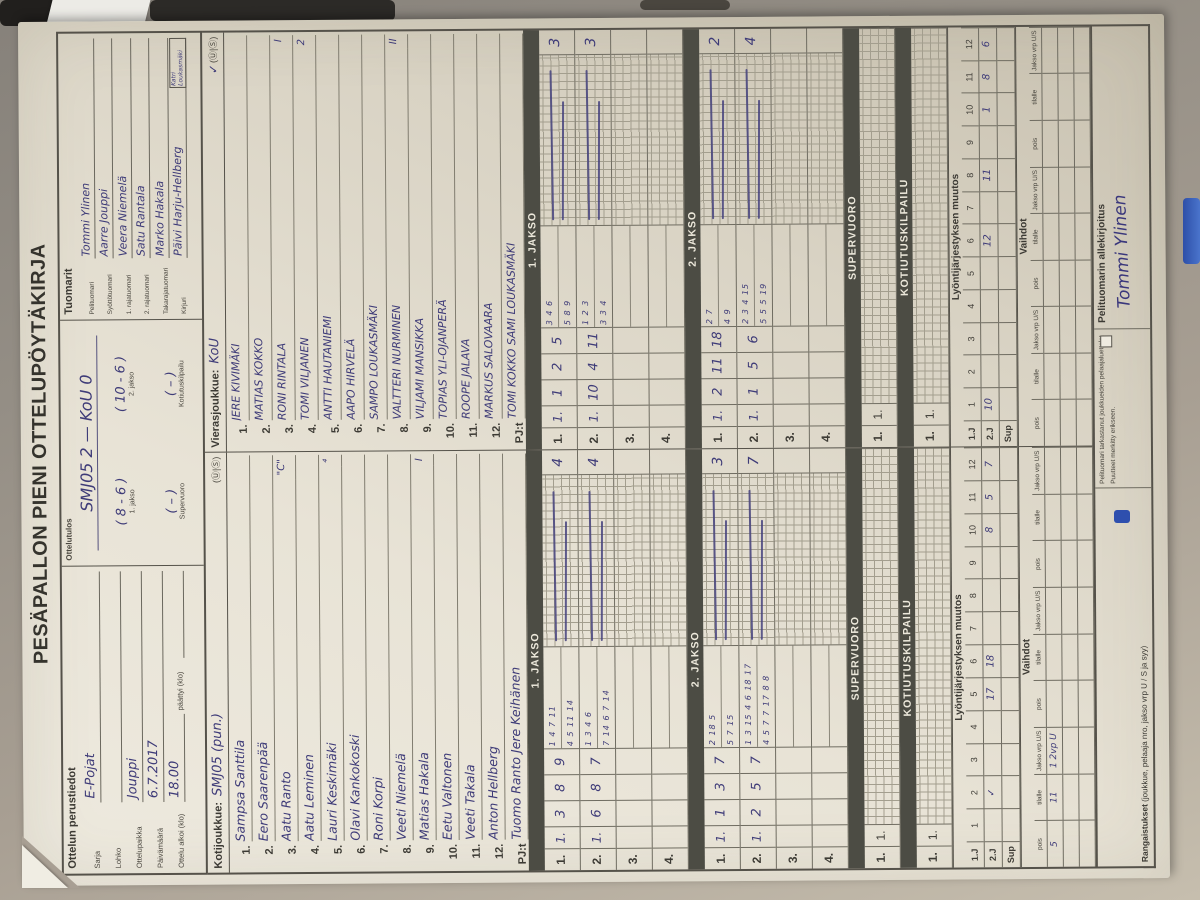 The width and height of the screenshot is (1200, 900). Describe the element at coordinates (1122, 516) in the screenshot. I see `blue-clip` at that location.